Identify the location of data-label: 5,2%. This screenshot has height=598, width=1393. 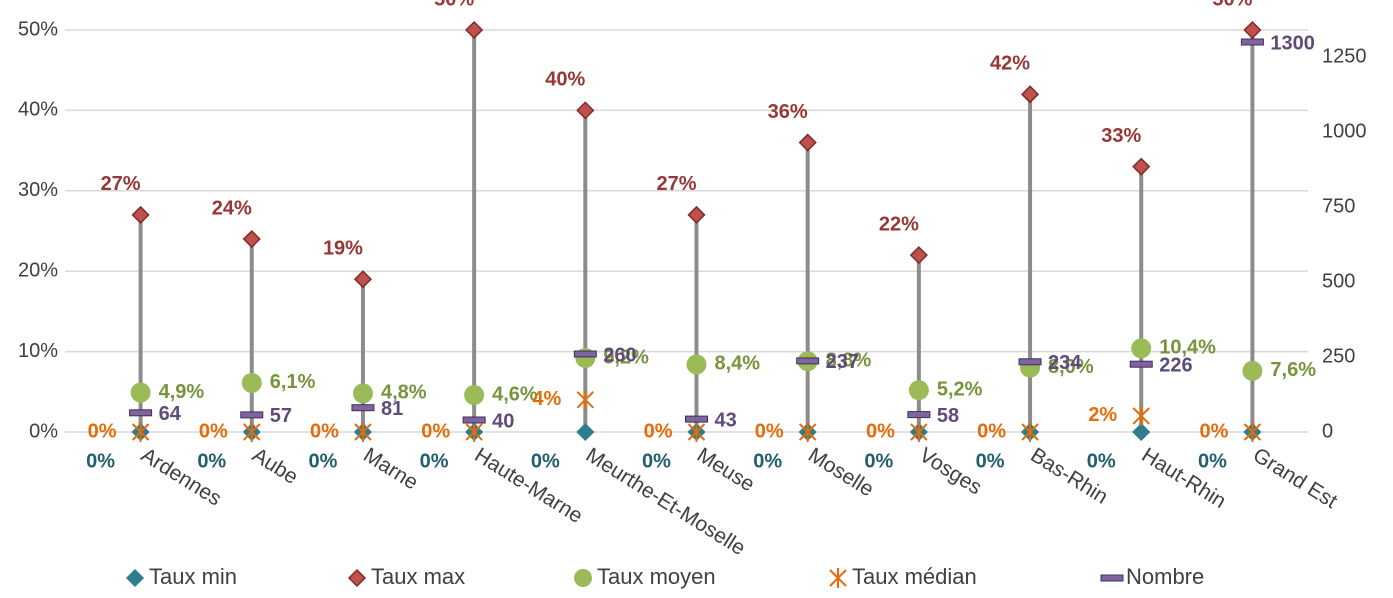
(960, 389).